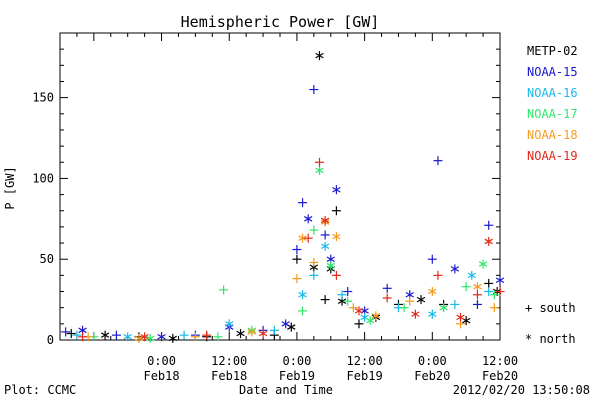  I want to click on legend-entry: NOAA-18, so click(552, 135).